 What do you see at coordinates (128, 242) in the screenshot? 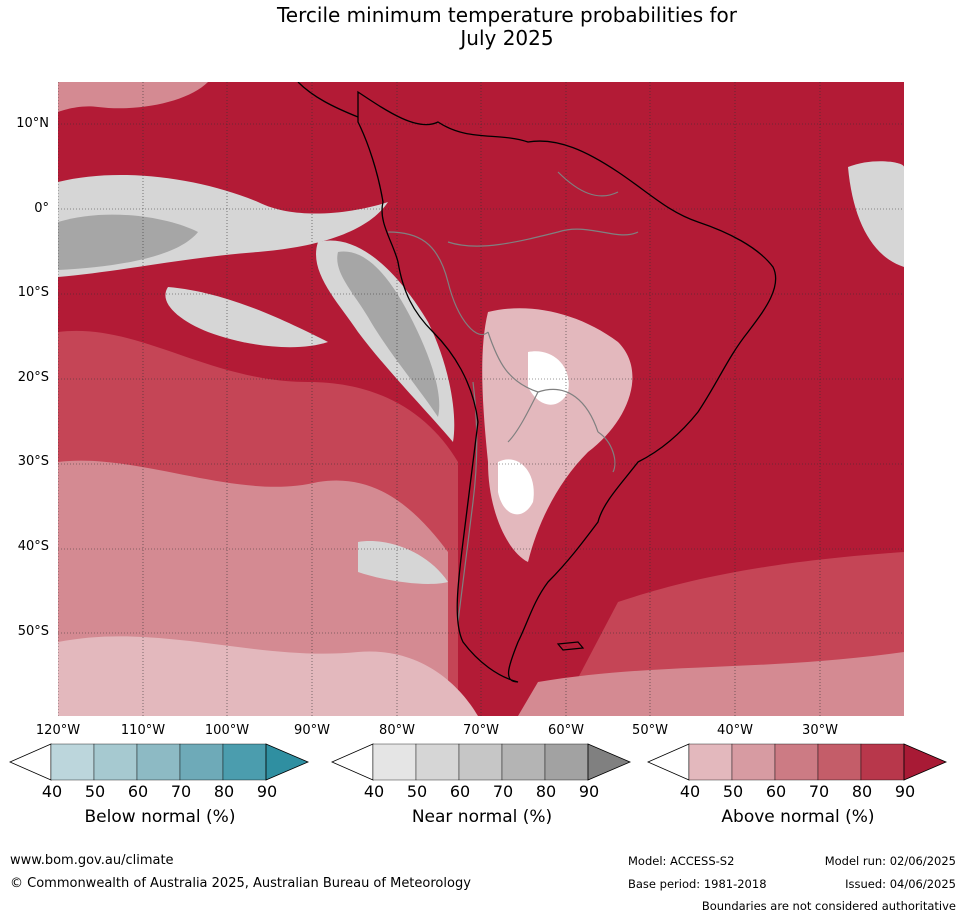
I see `equatorial-near` at bounding box center [128, 242].